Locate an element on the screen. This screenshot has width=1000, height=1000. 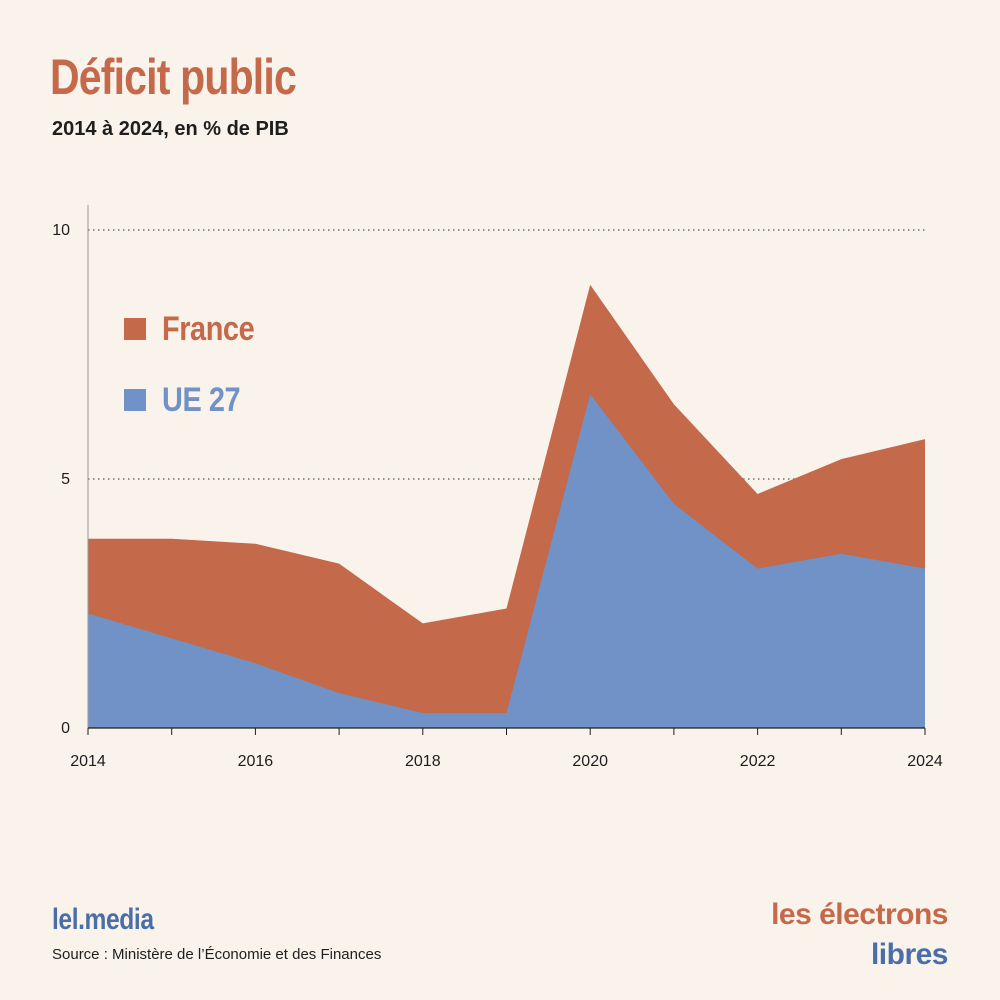
legend-swatch-ue27 is located at coordinates (135, 400).